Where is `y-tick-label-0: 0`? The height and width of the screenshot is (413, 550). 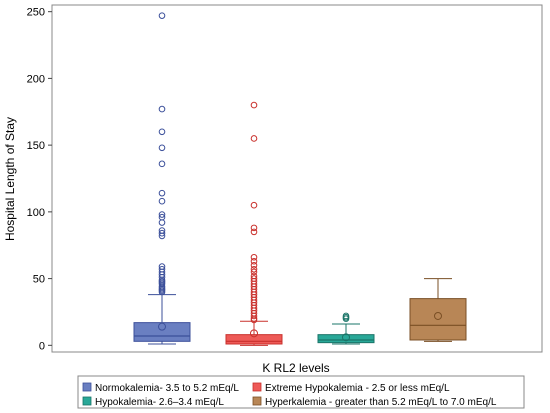 y-tick-label-0: 0 is located at coordinates (42, 346).